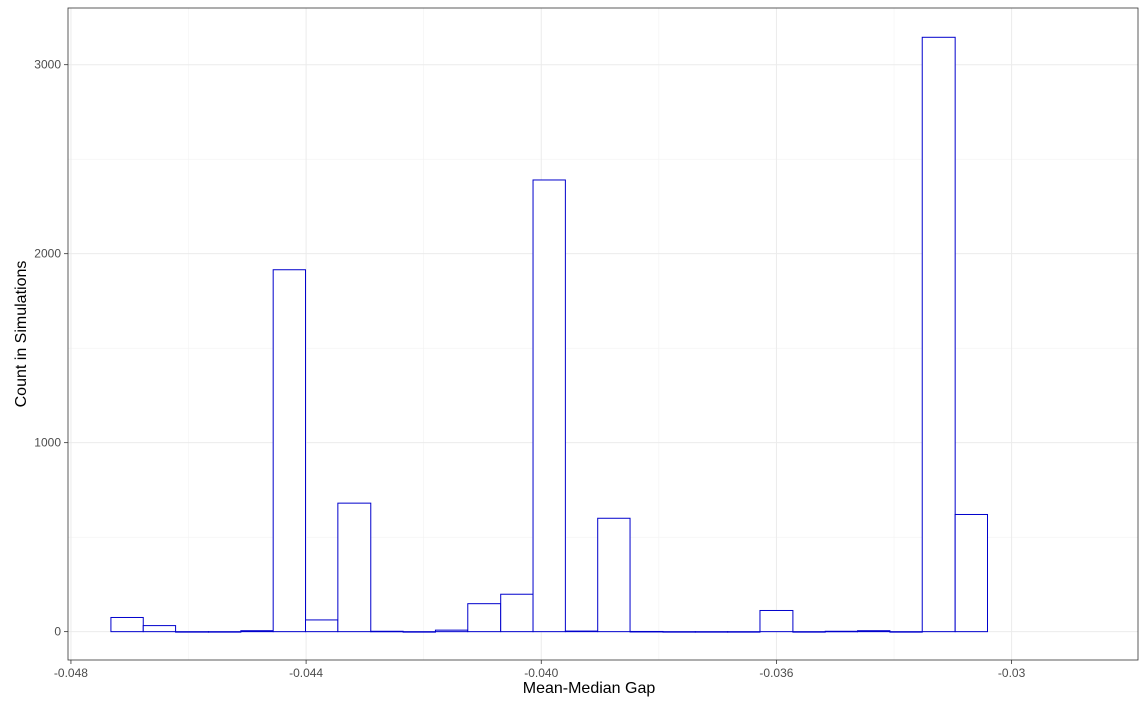 Image resolution: width=1146 pixels, height=701 pixels. What do you see at coordinates (776, 673) in the screenshot?
I see `x-tick-label: -0.036` at bounding box center [776, 673].